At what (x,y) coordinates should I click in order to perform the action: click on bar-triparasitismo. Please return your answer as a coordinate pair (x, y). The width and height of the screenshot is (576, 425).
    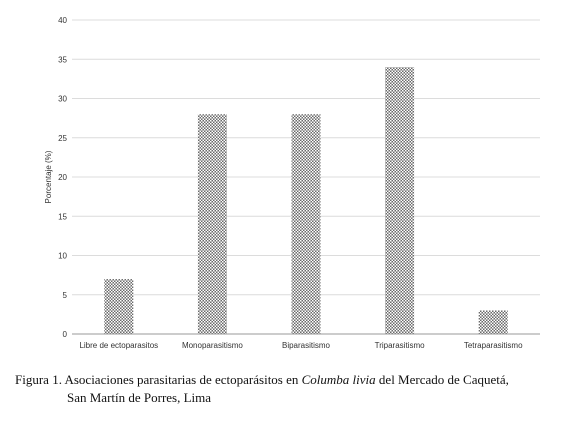
    Looking at the image, I should click on (400, 200).